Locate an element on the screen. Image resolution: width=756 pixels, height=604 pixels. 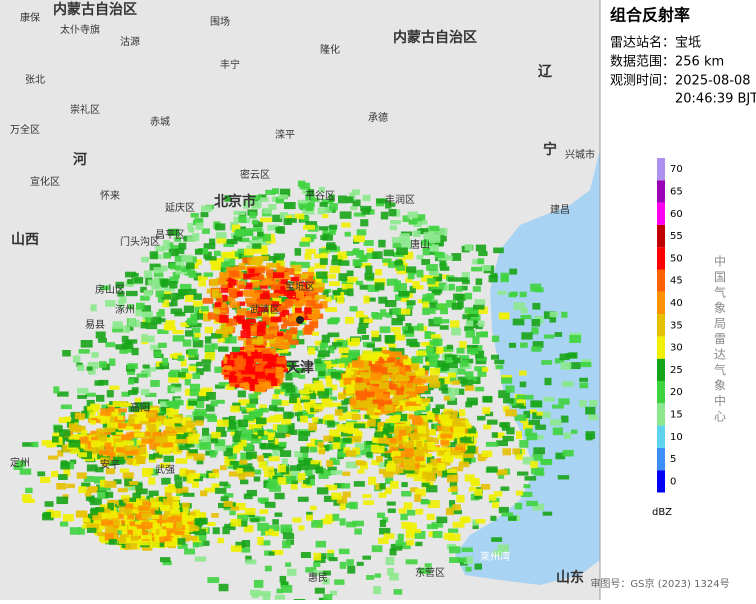
place-label: 宝坻区 is located at coordinates (300, 286).